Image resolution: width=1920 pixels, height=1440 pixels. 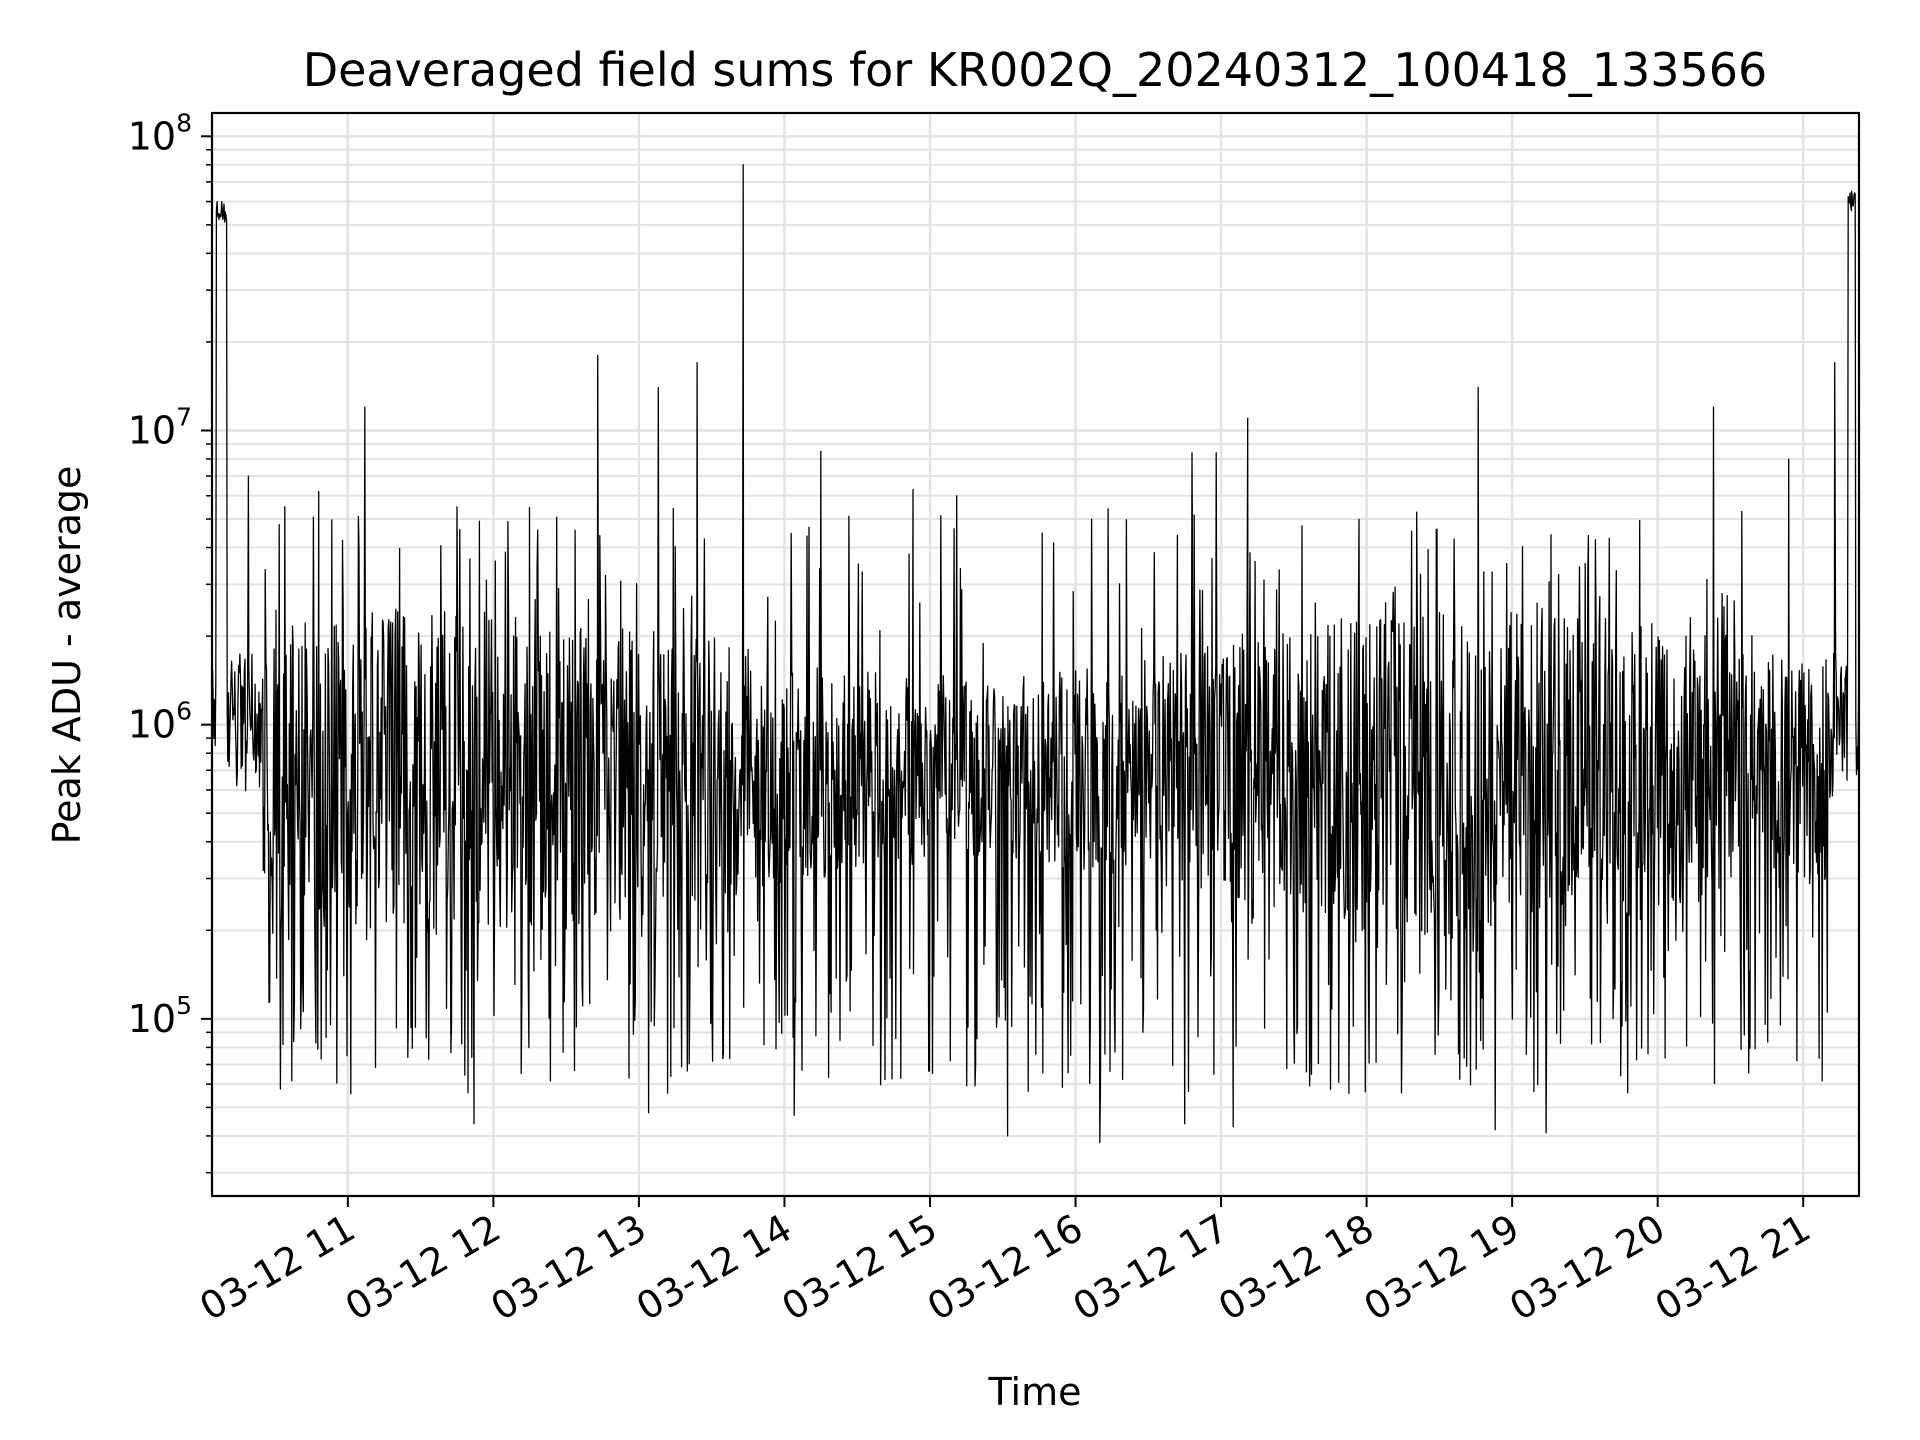 What do you see at coordinates (160, 133) in the screenshot?
I see `y-tick-label: 10⁸` at bounding box center [160, 133].